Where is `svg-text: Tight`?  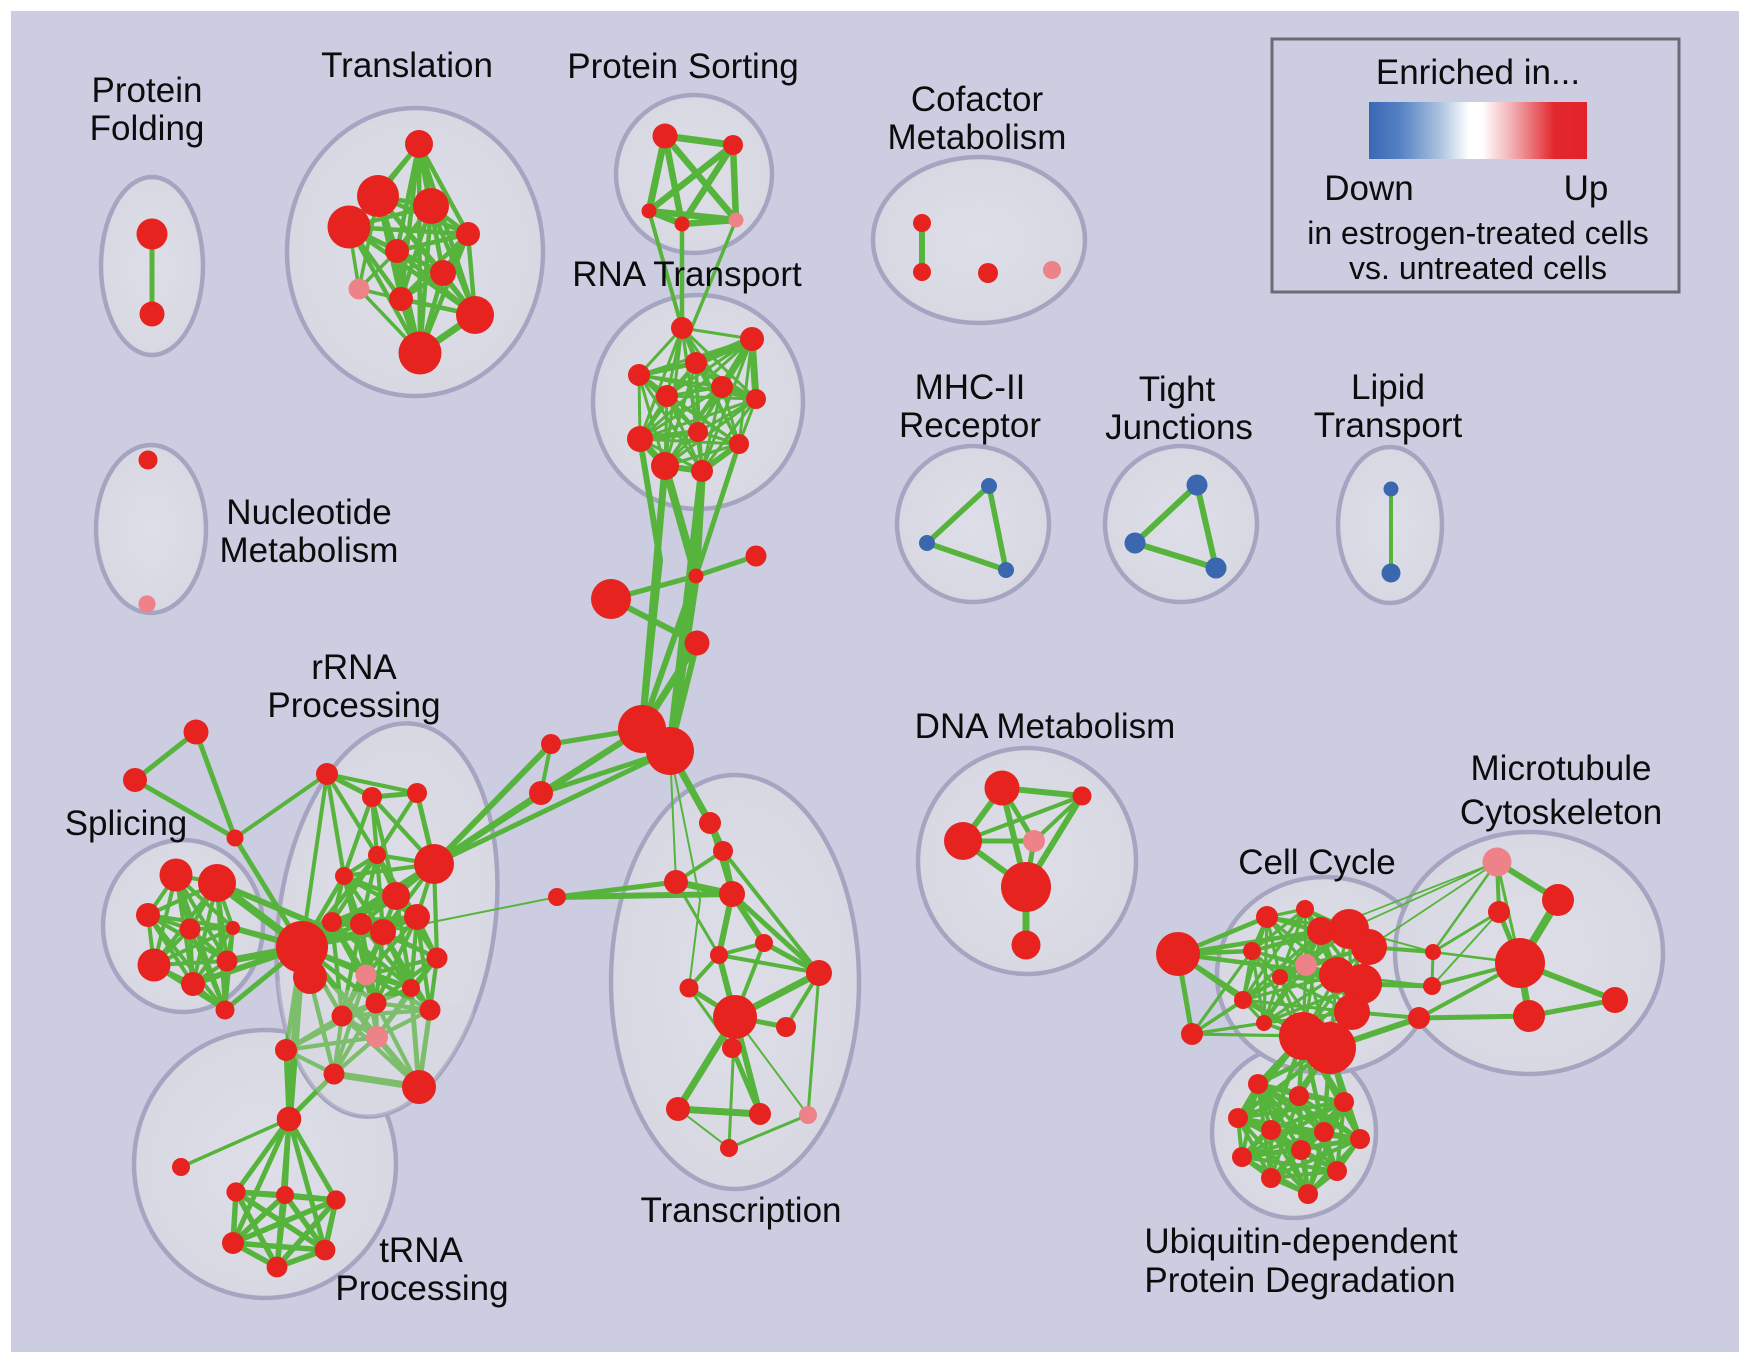
svg-text: Tight is located at coordinates (1177, 389).